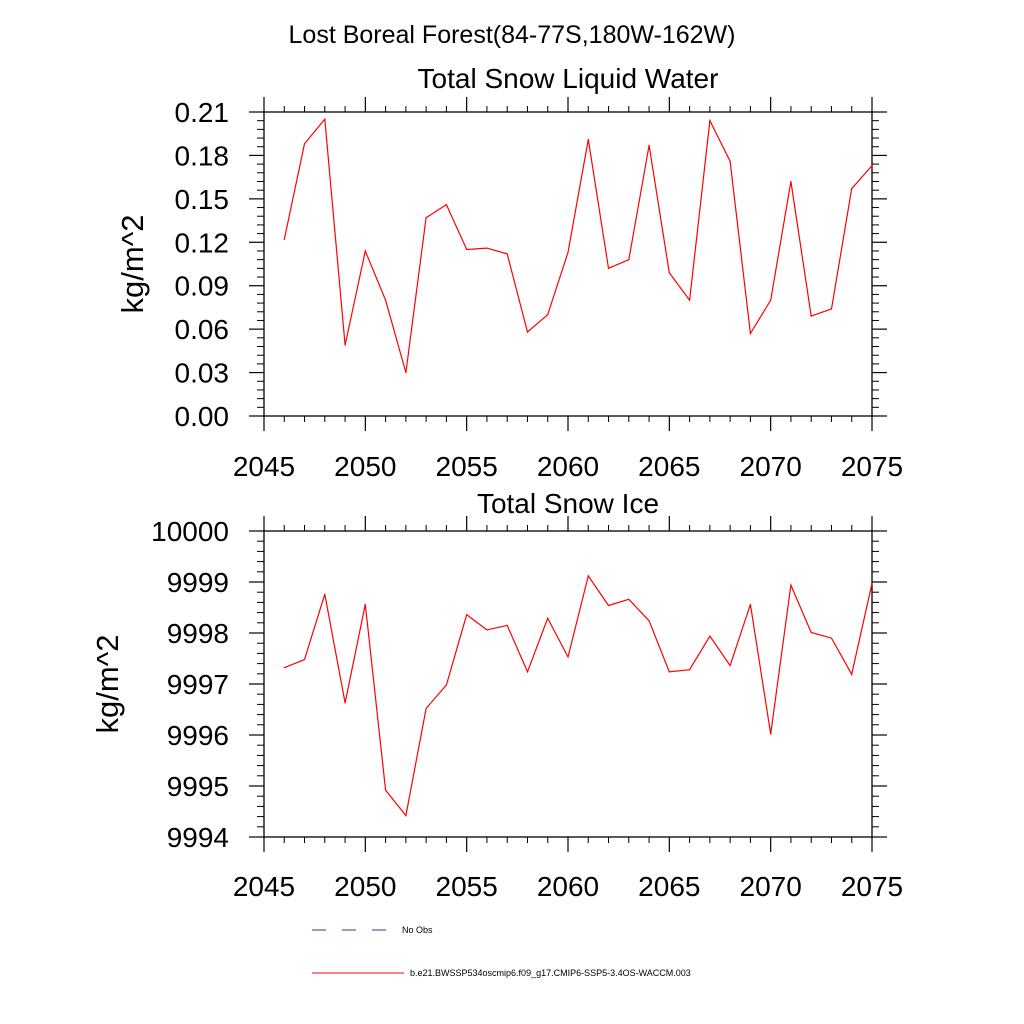 The width and height of the screenshot is (1024, 1024). What do you see at coordinates (202, 199) in the screenshot?
I see `y-tick-label: 0.15` at bounding box center [202, 199].